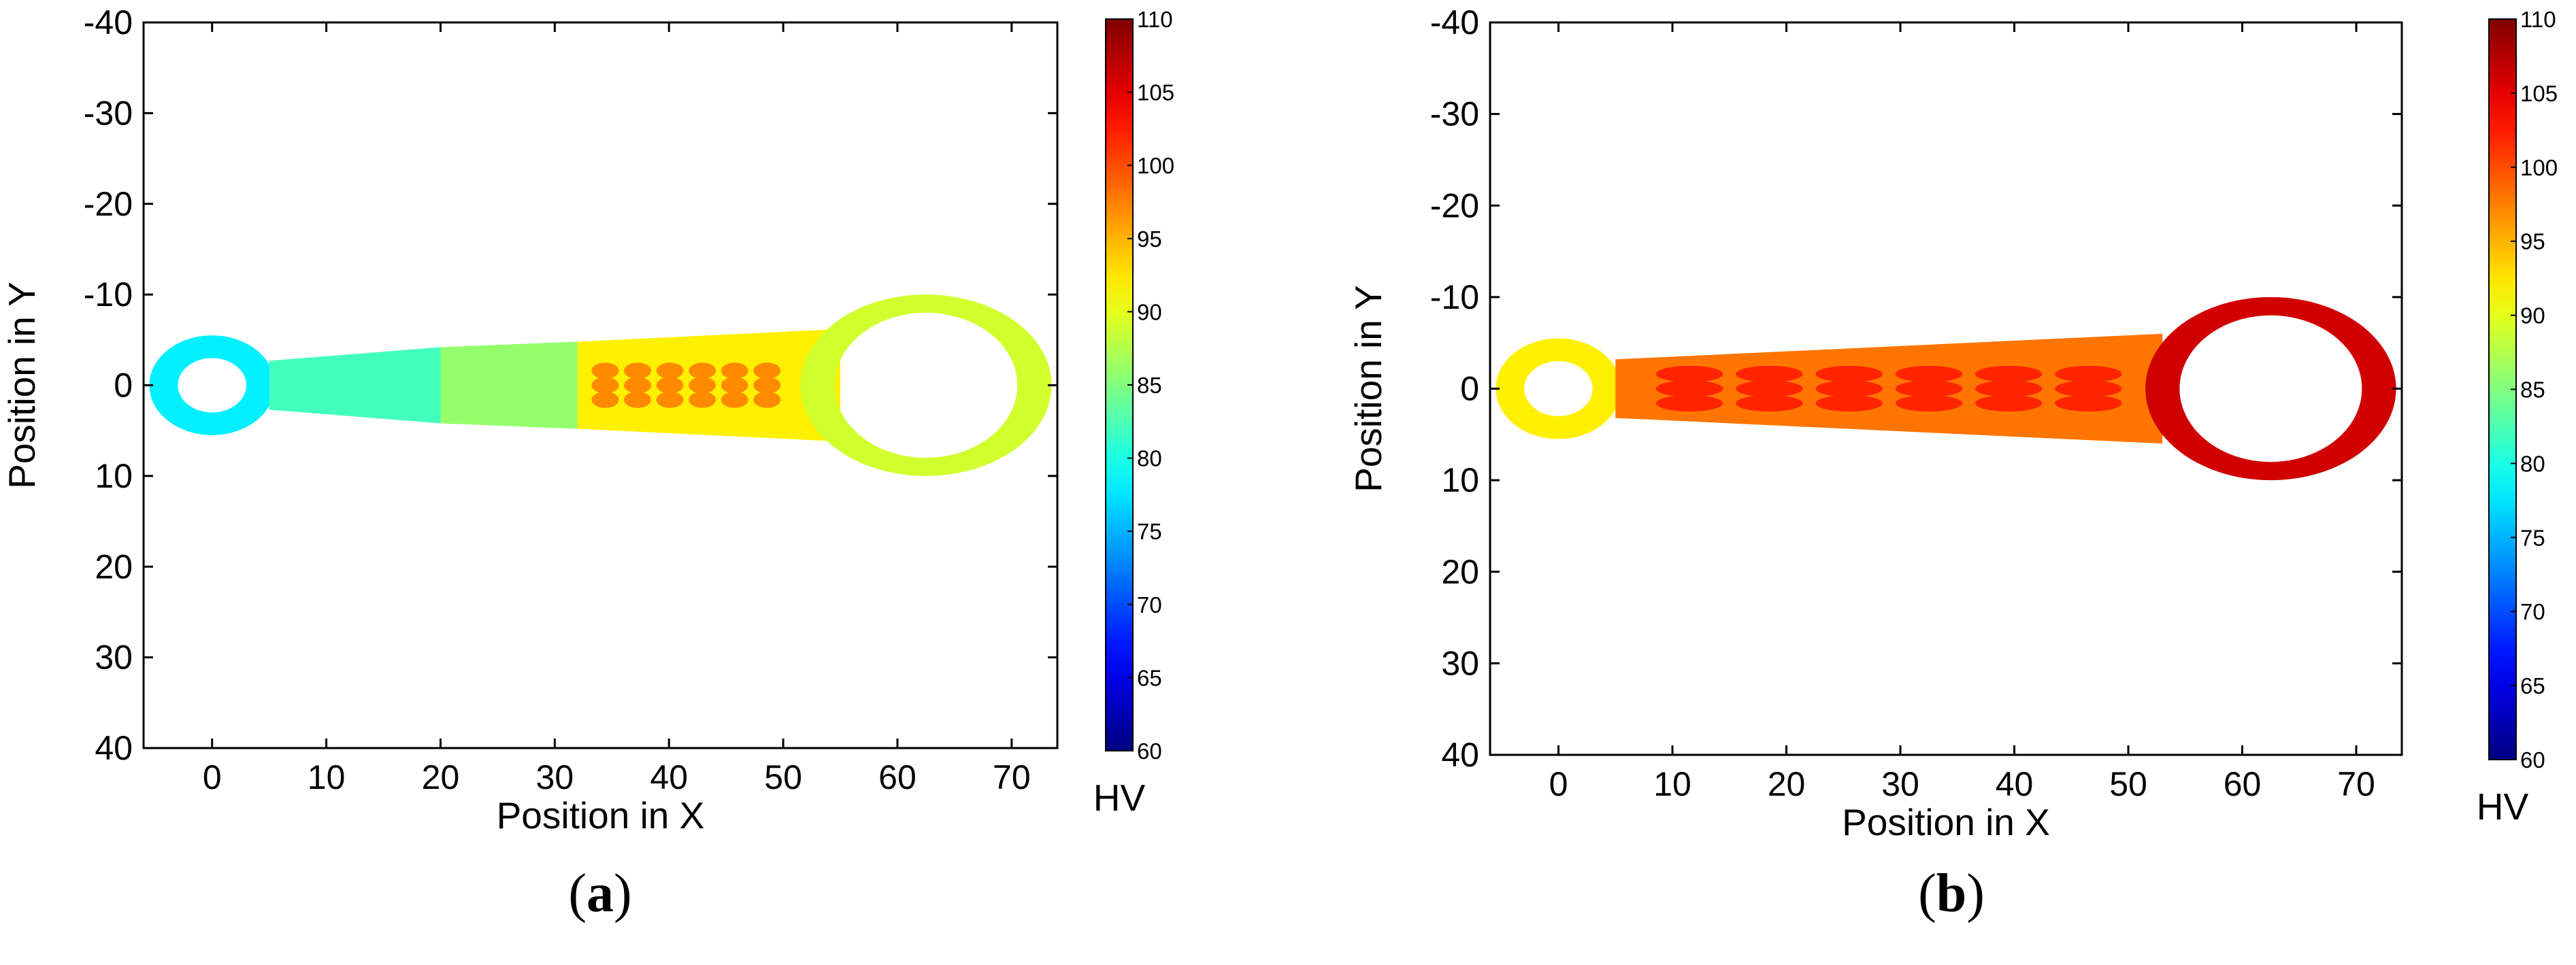  What do you see at coordinates (509, 385) in the screenshot?
I see `region-shank-middle` at bounding box center [509, 385].